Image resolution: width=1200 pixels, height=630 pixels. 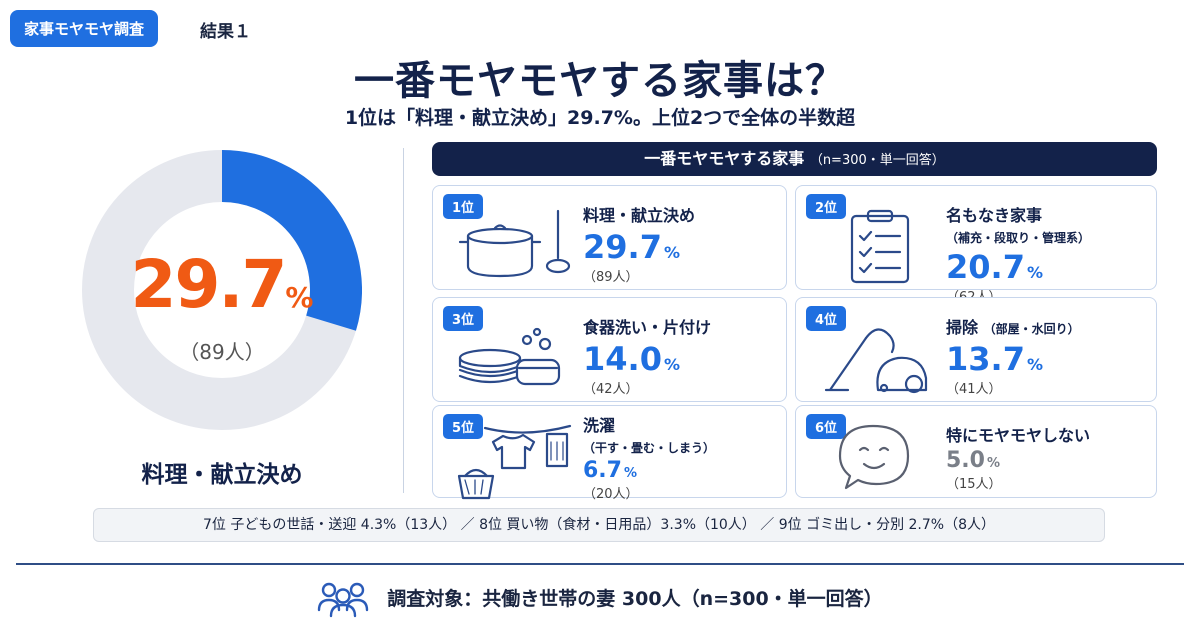 I want to click on card-count: （20人）, so click(x=611, y=494).